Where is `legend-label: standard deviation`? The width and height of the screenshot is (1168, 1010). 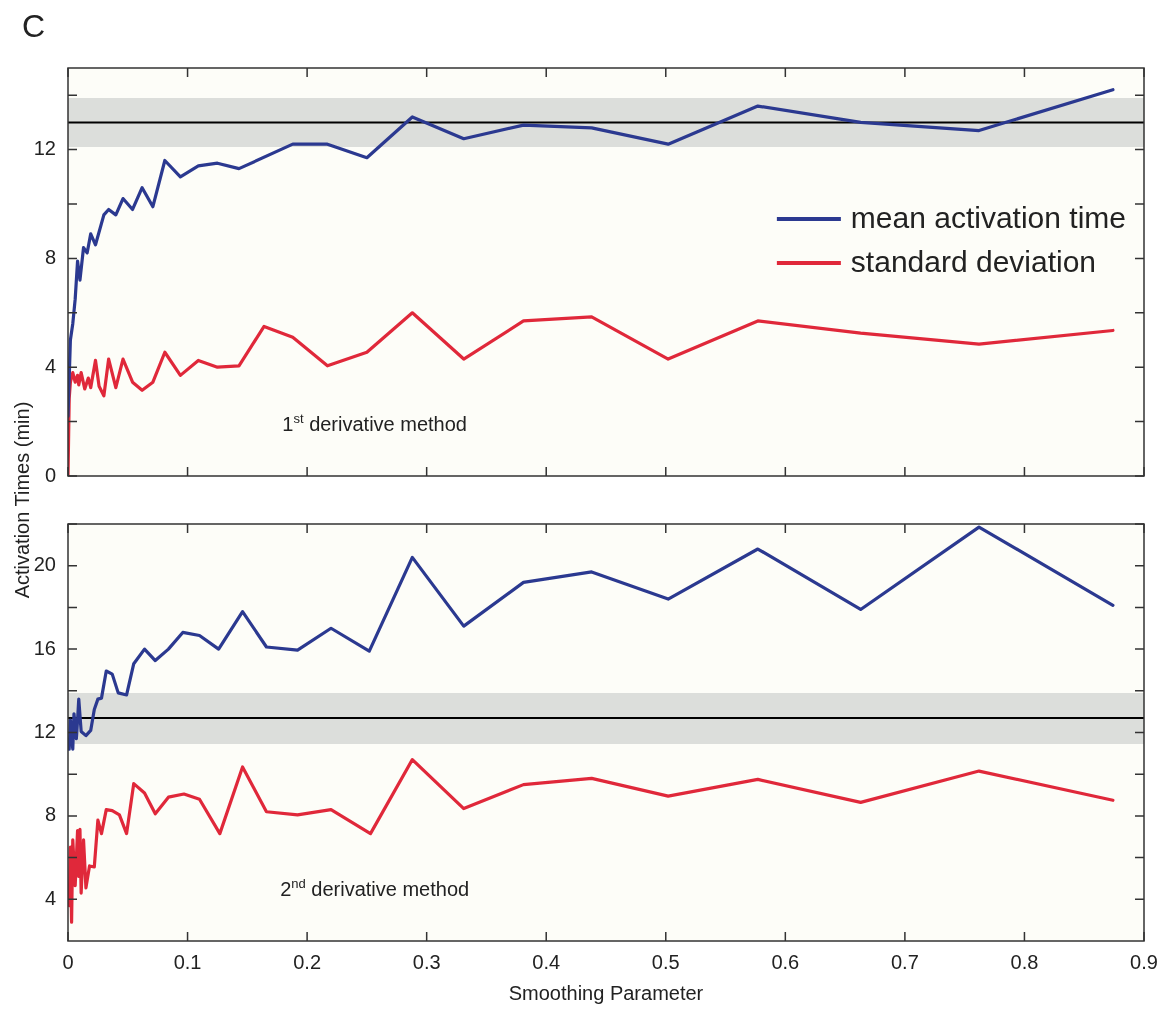 legend-label: standard deviation is located at coordinates (973, 262).